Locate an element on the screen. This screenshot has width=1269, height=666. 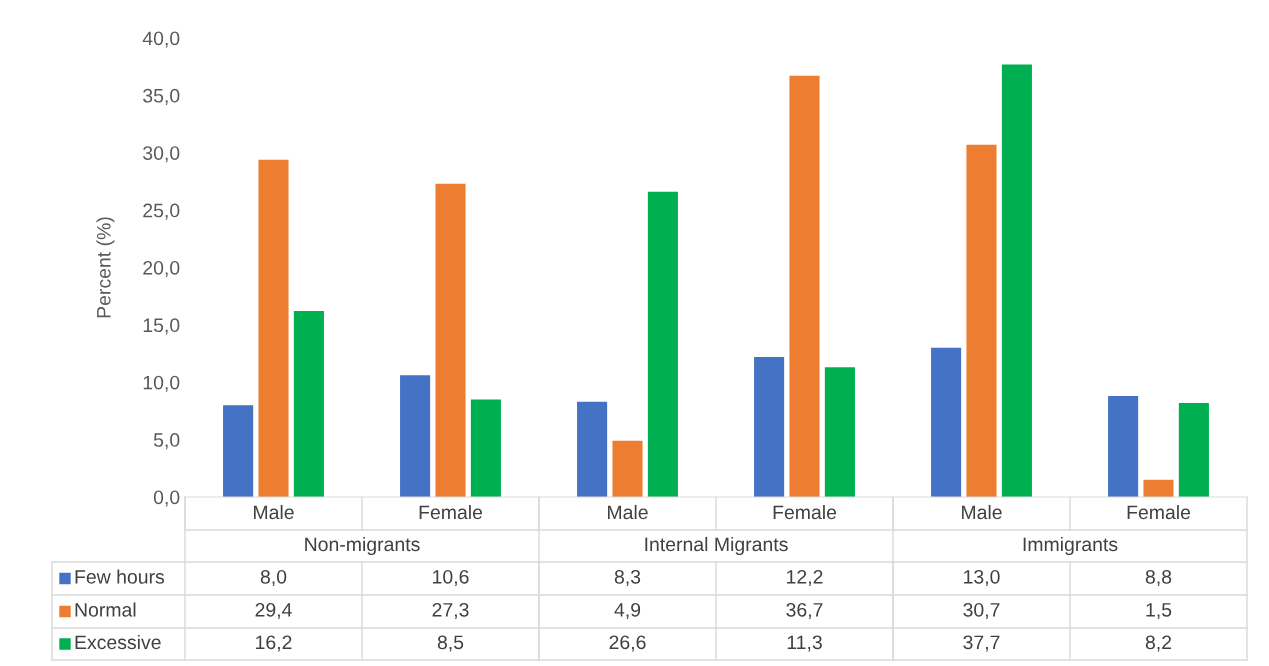
data-label: 8,0 is located at coordinates (273, 578).